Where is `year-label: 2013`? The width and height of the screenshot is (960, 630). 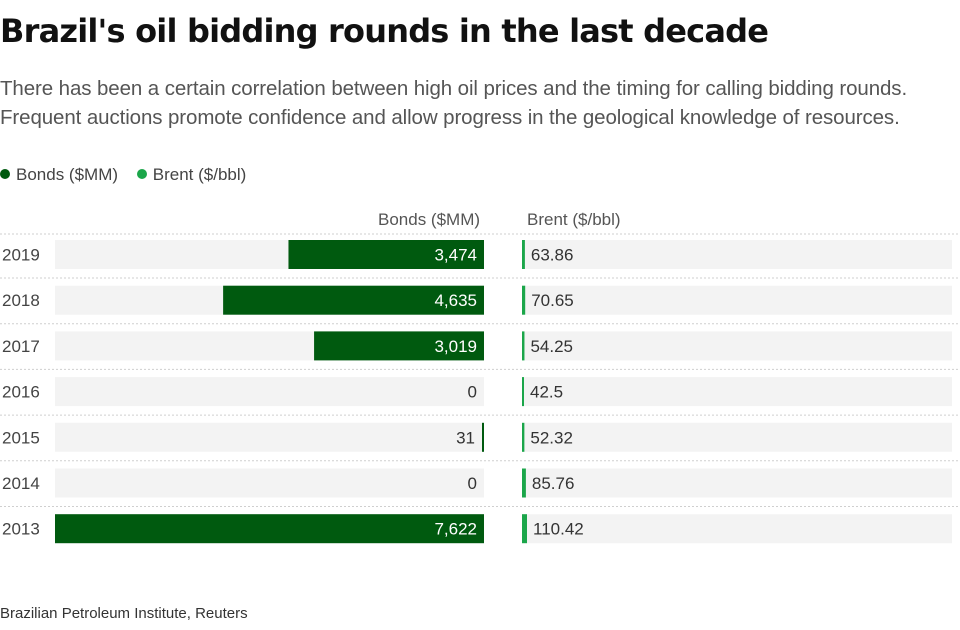 year-label: 2013 is located at coordinates (21, 529).